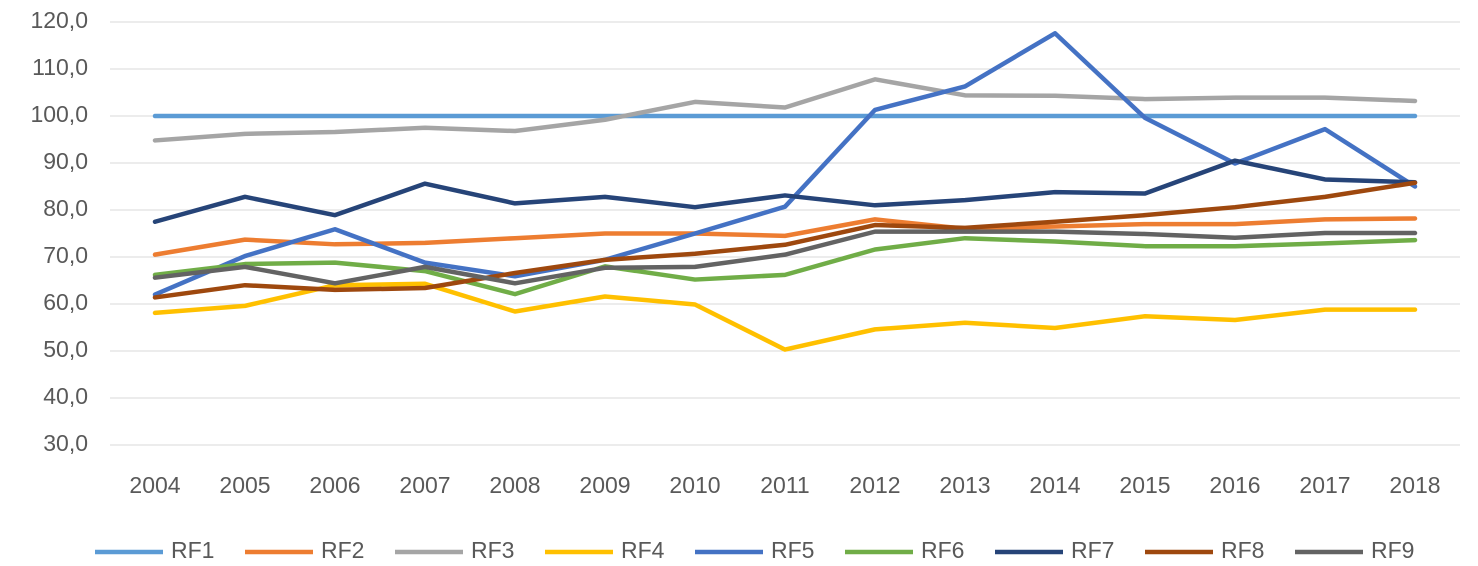 The height and width of the screenshot is (566, 1478). What do you see at coordinates (694, 485) in the screenshot?
I see `x-tick-label: 2010` at bounding box center [694, 485].